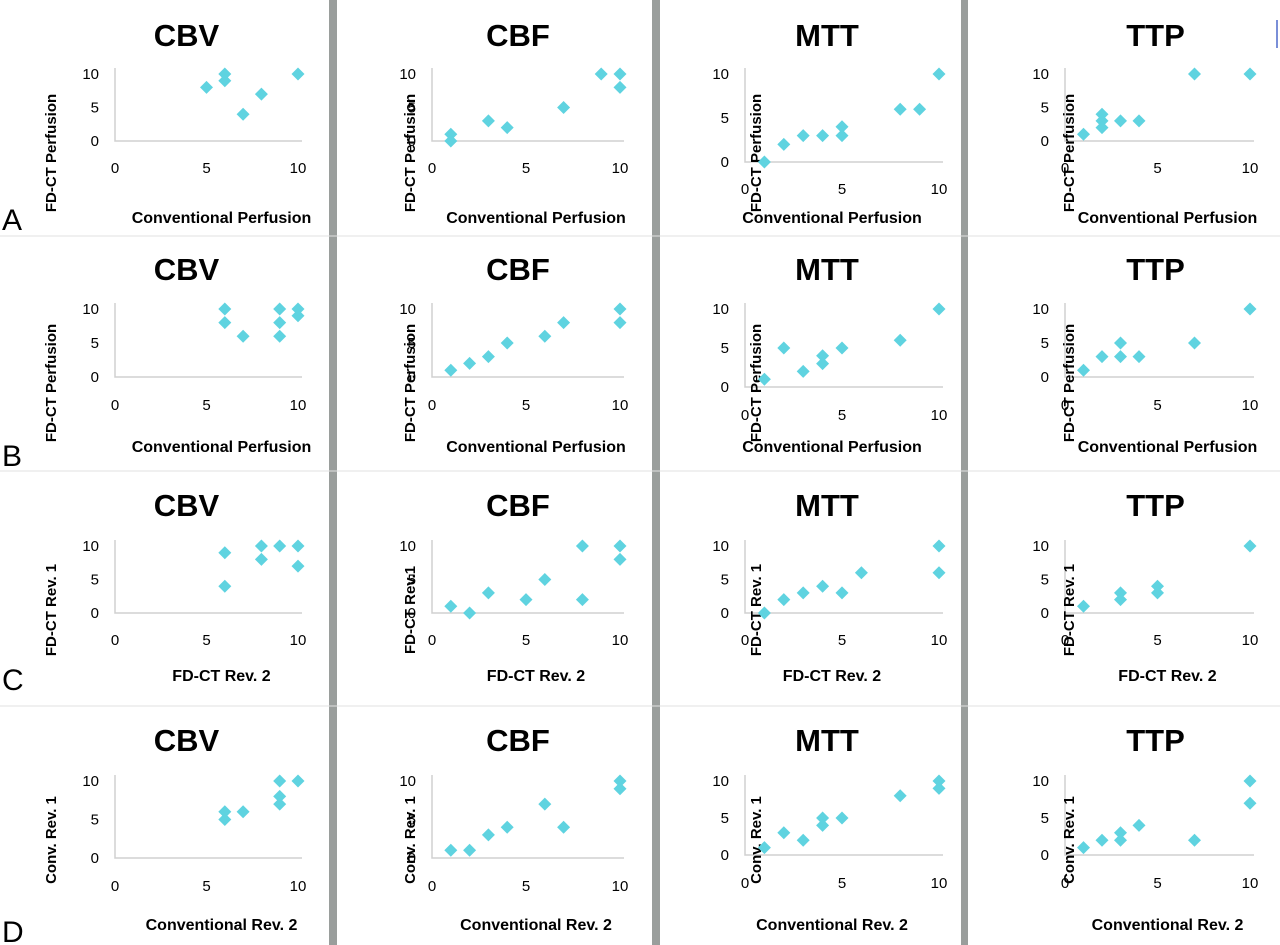 This screenshot has width=1280, height=945. Describe the element at coordinates (13, 930) in the screenshot. I see `panel-label-d: D` at that location.